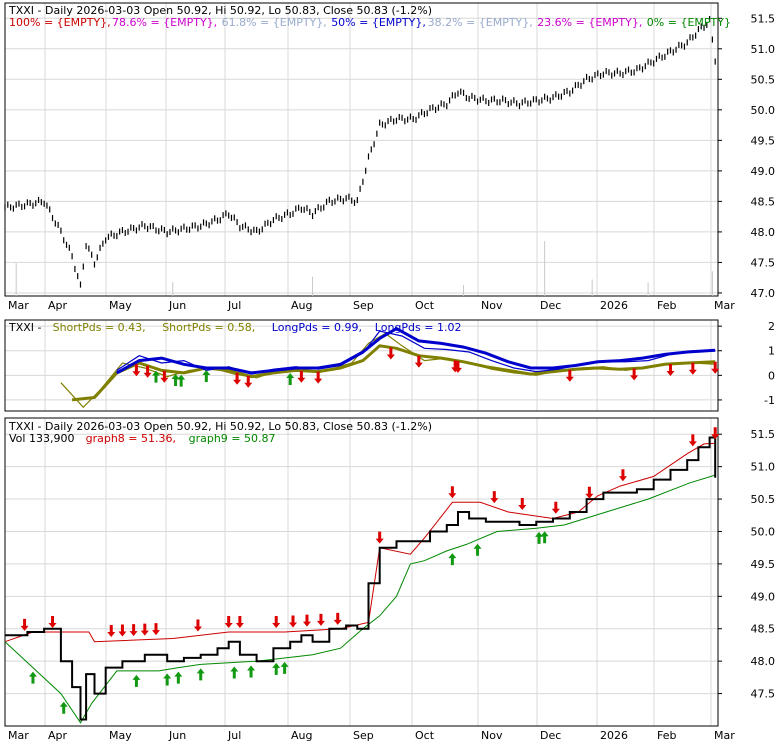 The height and width of the screenshot is (749, 780). Describe the element at coordinates (378, 22) in the screenshot. I see `legend-entry: 50% = {EMPTY},` at that location.